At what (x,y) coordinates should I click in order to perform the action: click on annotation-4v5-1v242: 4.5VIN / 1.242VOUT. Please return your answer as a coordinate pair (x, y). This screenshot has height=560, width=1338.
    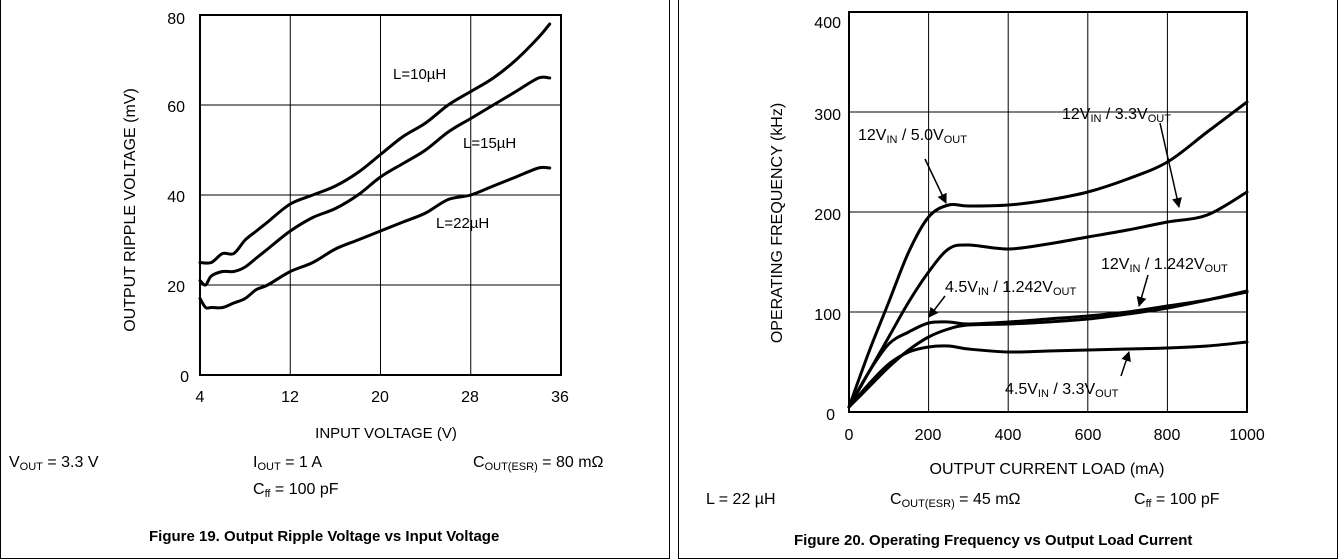
    Looking at the image, I should click on (1010, 288).